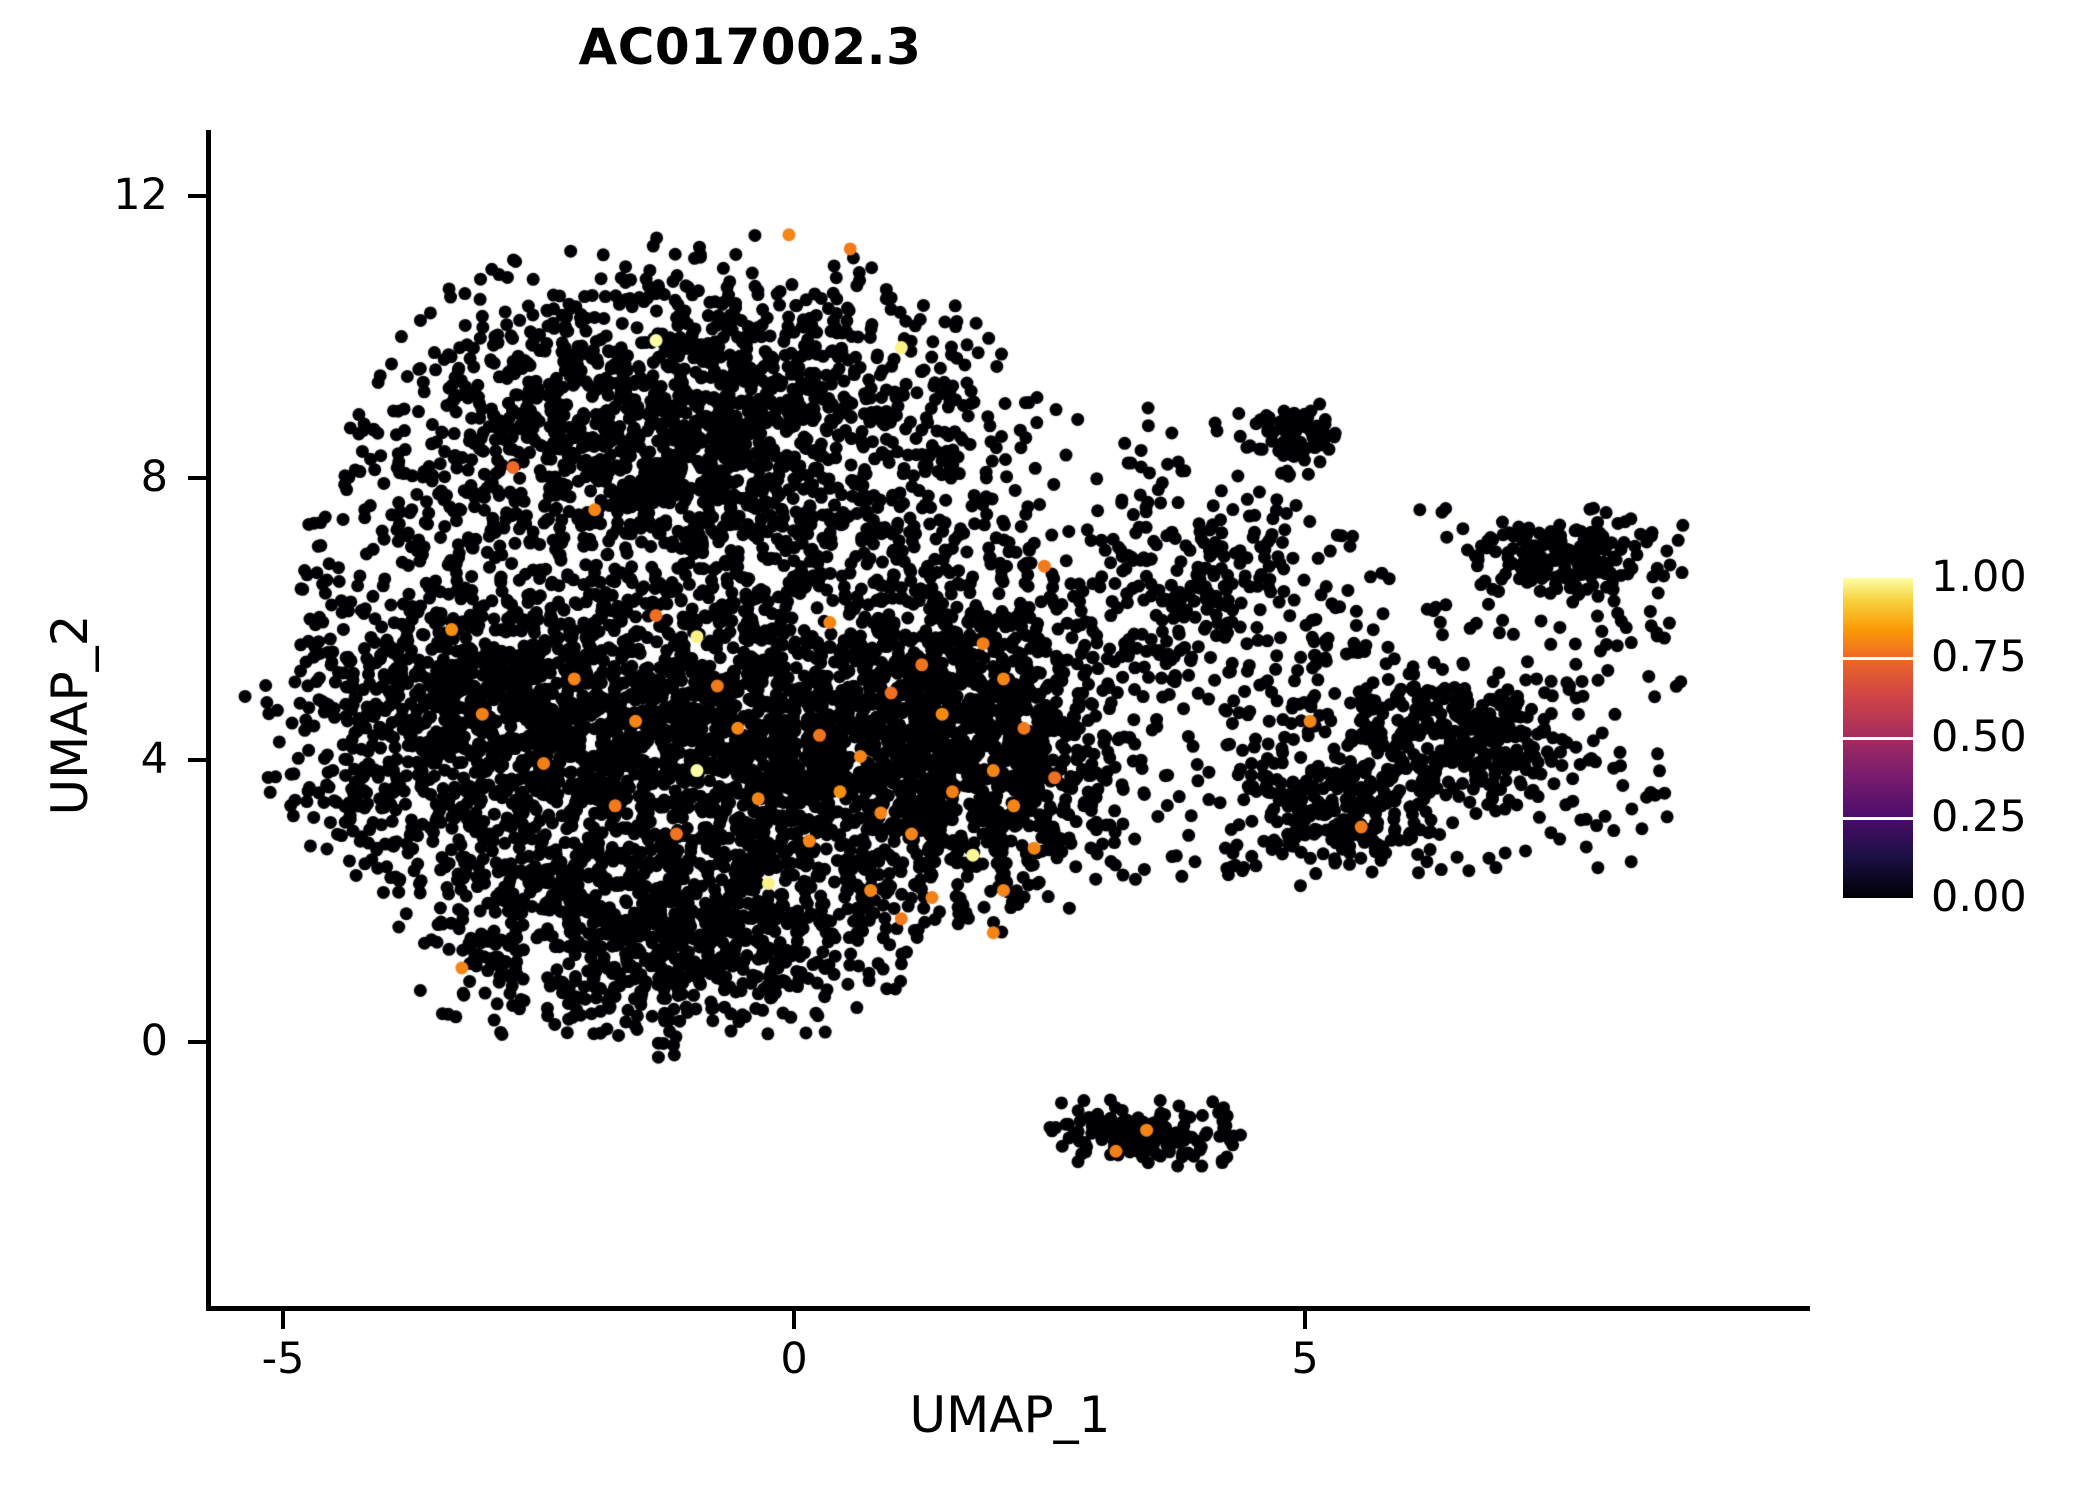 This screenshot has height=1500, width=2100. Describe the element at coordinates (140, 195) in the screenshot. I see `y-tick-label: 12` at that location.